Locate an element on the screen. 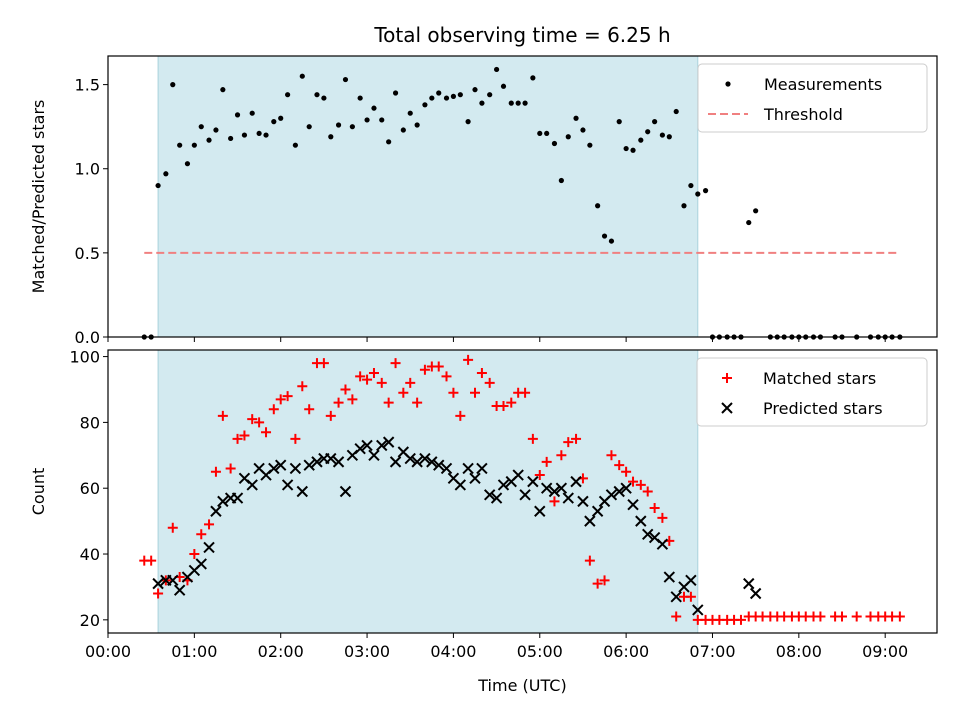  y-axis-label: Matched/Predicted stars is located at coordinates (38, 197).